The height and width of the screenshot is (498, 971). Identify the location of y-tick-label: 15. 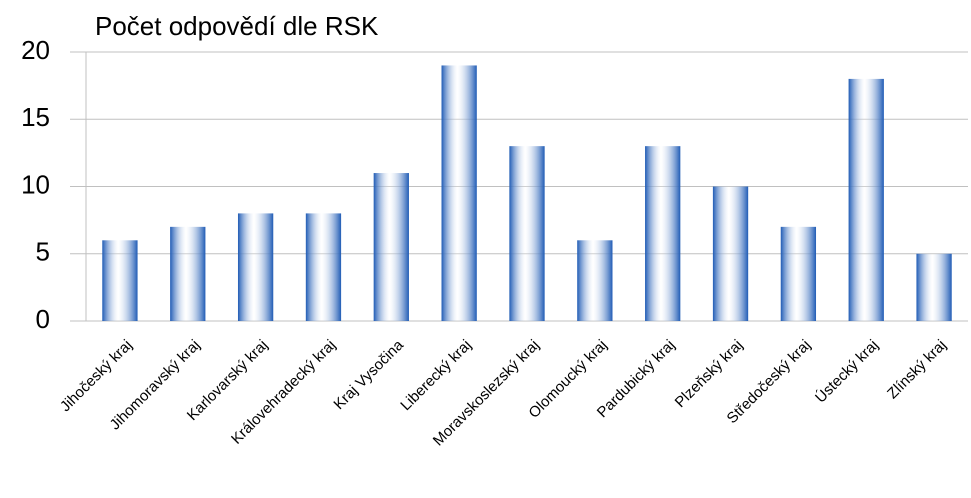
(35, 117).